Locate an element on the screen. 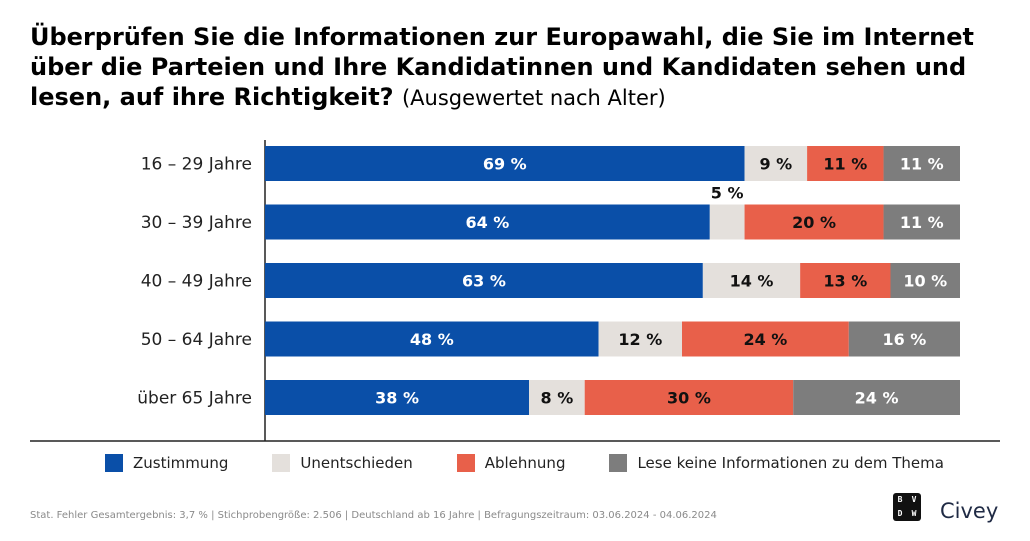 Image resolution: width=1030 pixels, height=541 pixels. bvdw-logo-letter-3: D is located at coordinates (900, 513).